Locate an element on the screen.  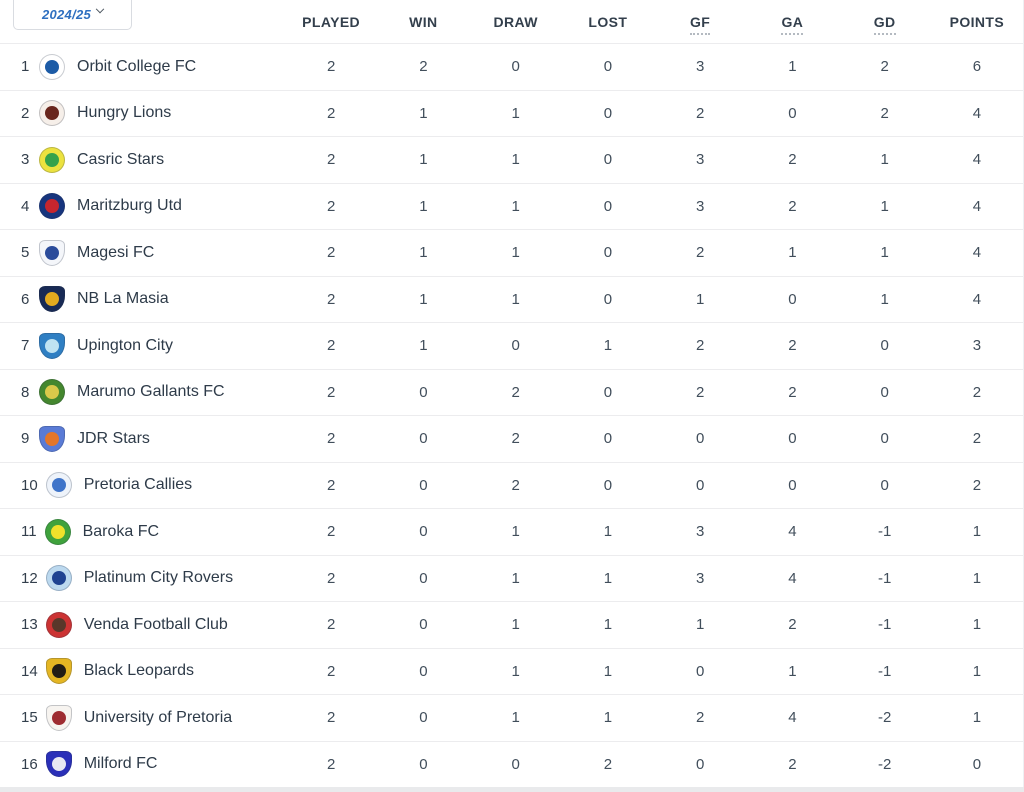
header-gd: GD is located at coordinates (885, 24).